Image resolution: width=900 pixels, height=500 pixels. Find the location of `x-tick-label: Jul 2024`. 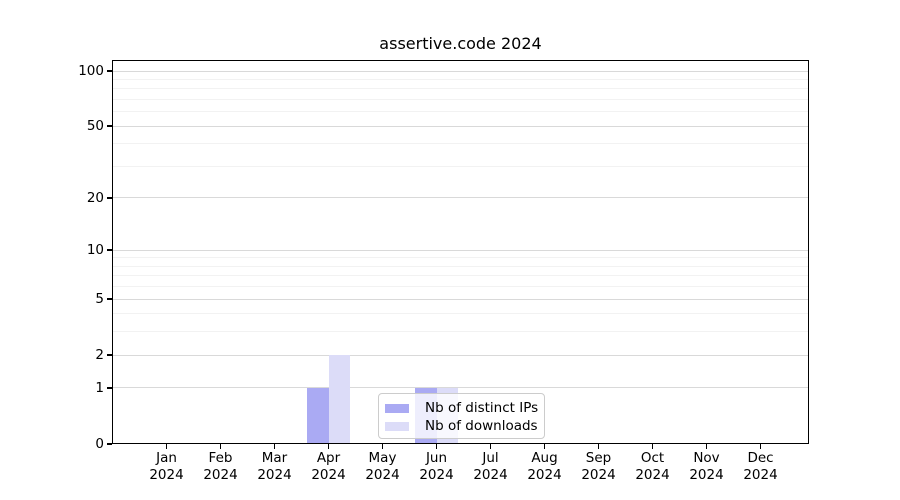

x-tick-label: Jul 2024 is located at coordinates (490, 466).